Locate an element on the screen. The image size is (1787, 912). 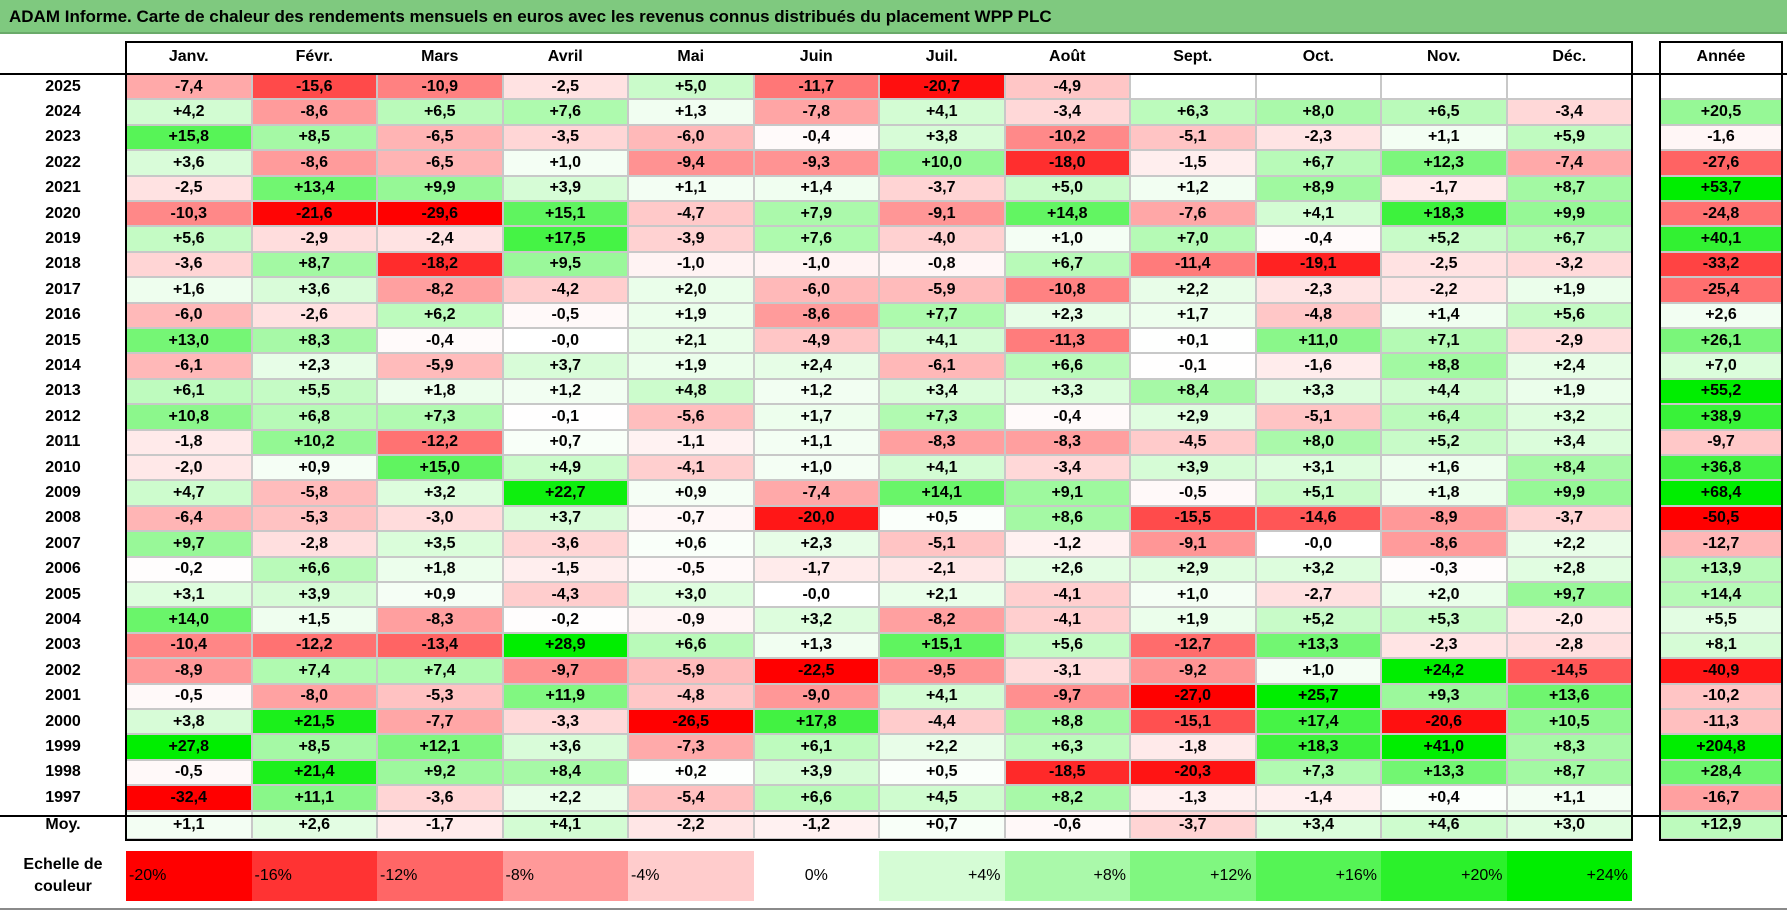
annual-cell: +68,4 is located at coordinates (1721, 493).